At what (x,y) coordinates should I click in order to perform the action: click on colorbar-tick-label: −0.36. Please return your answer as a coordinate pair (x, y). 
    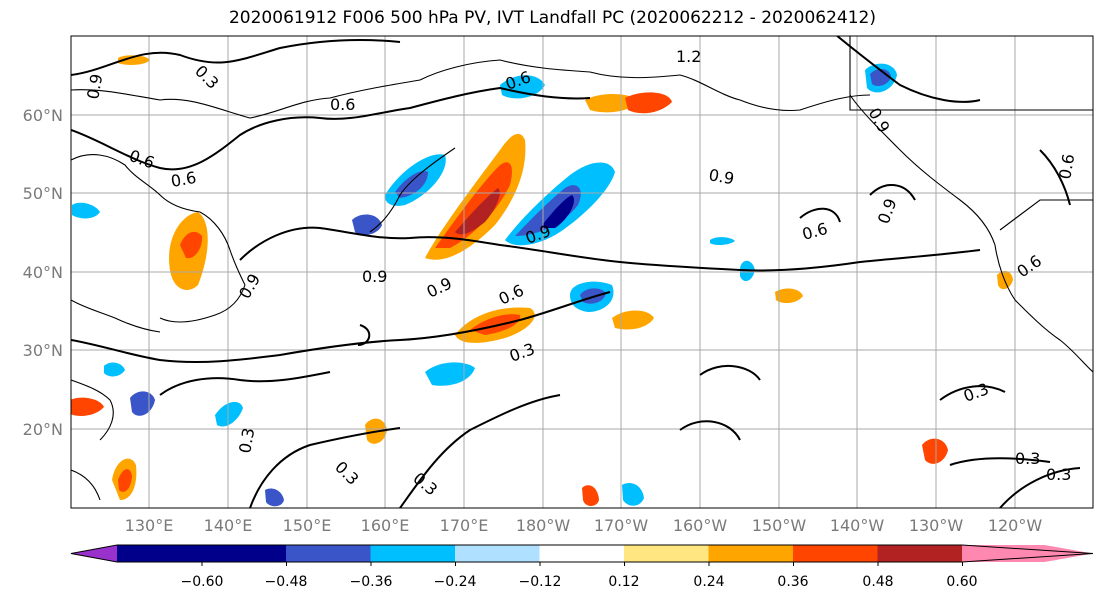
    Looking at the image, I should click on (371, 582).